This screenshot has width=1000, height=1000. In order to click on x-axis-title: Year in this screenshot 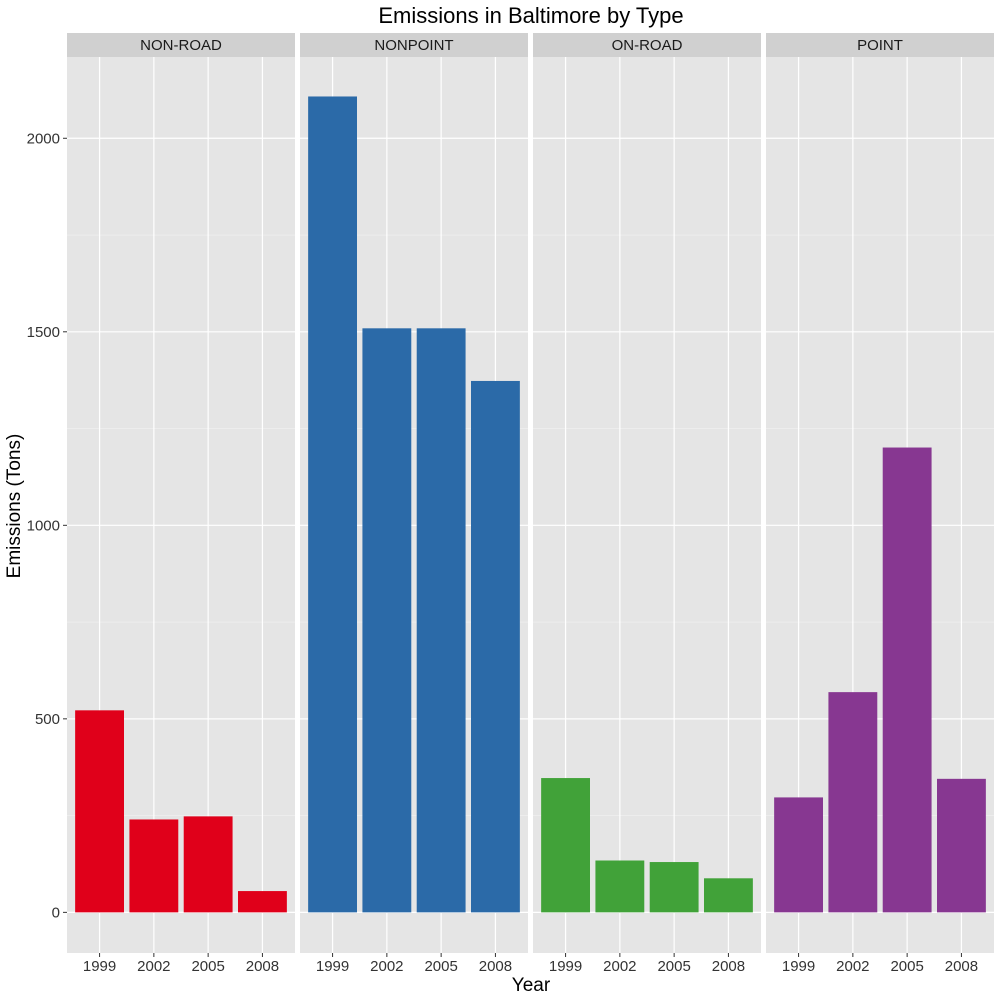, I will do `click(531, 985)`.